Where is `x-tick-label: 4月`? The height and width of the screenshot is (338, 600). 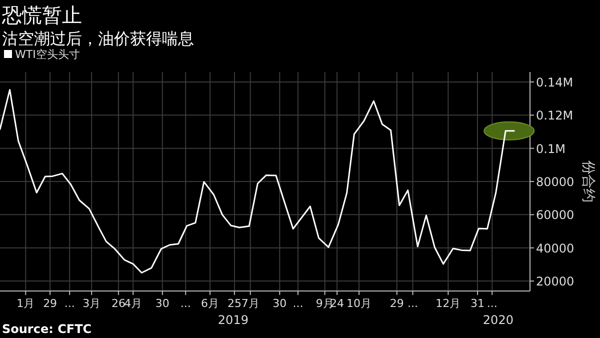
x-tick-label: 4月 is located at coordinates (133, 303).